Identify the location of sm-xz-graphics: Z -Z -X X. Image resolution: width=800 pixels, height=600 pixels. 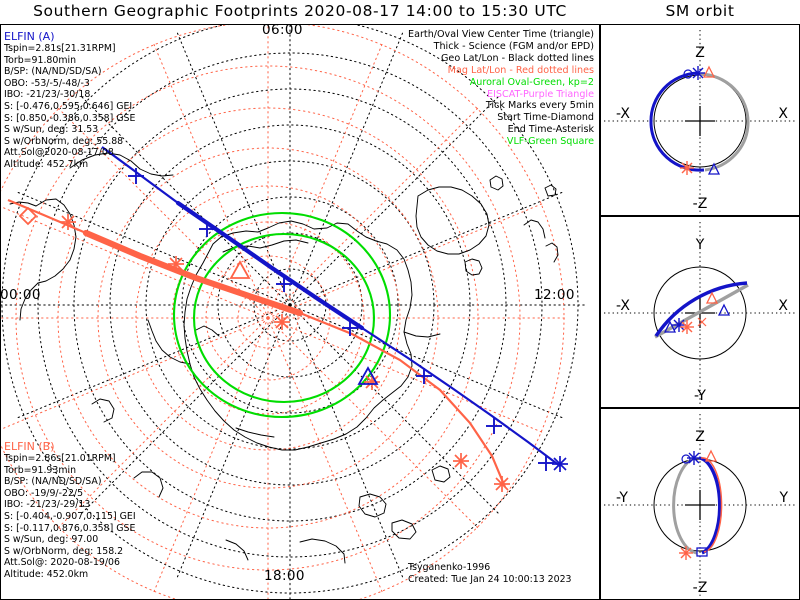
(700, 121).